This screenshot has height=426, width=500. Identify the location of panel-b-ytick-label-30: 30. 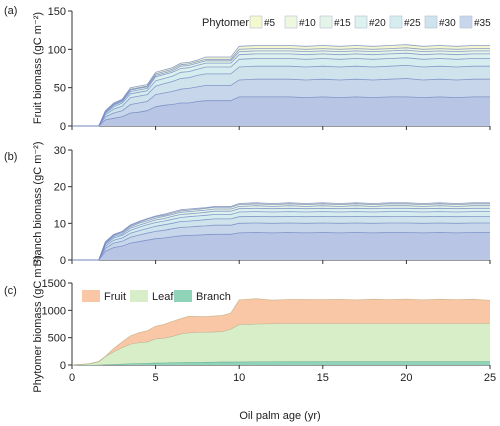
(60, 151).